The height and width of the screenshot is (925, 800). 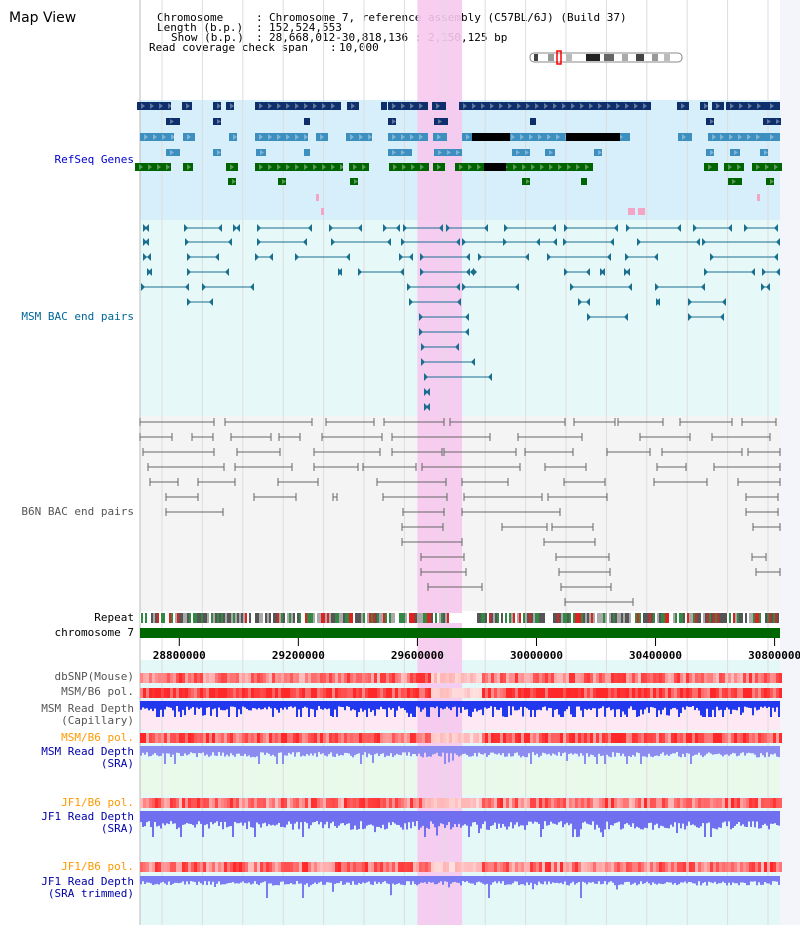 I want to click on track-label-jf1-pol: JF1/B6 pol., so click(x=97, y=802).